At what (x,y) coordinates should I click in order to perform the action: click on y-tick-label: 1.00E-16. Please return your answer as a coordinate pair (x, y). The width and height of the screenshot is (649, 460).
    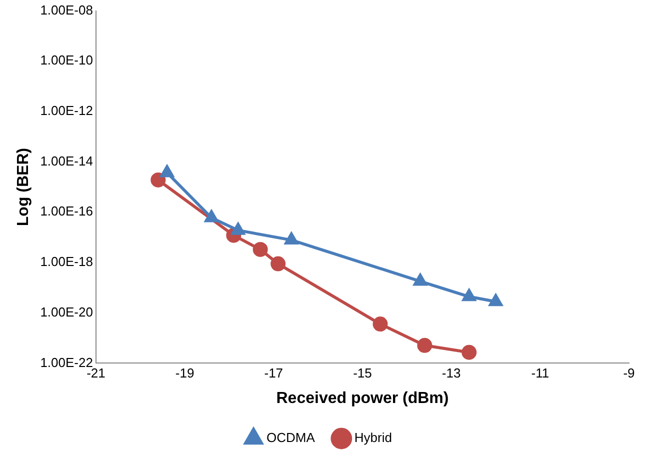
    Looking at the image, I should click on (66, 211).